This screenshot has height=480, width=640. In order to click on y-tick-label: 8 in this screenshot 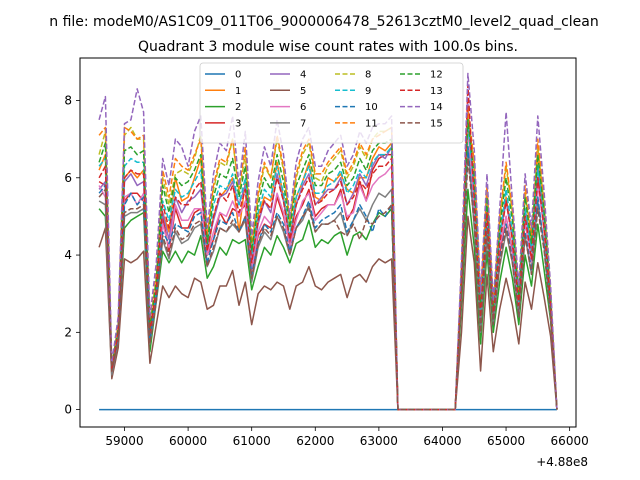, I will do `click(68, 101)`.